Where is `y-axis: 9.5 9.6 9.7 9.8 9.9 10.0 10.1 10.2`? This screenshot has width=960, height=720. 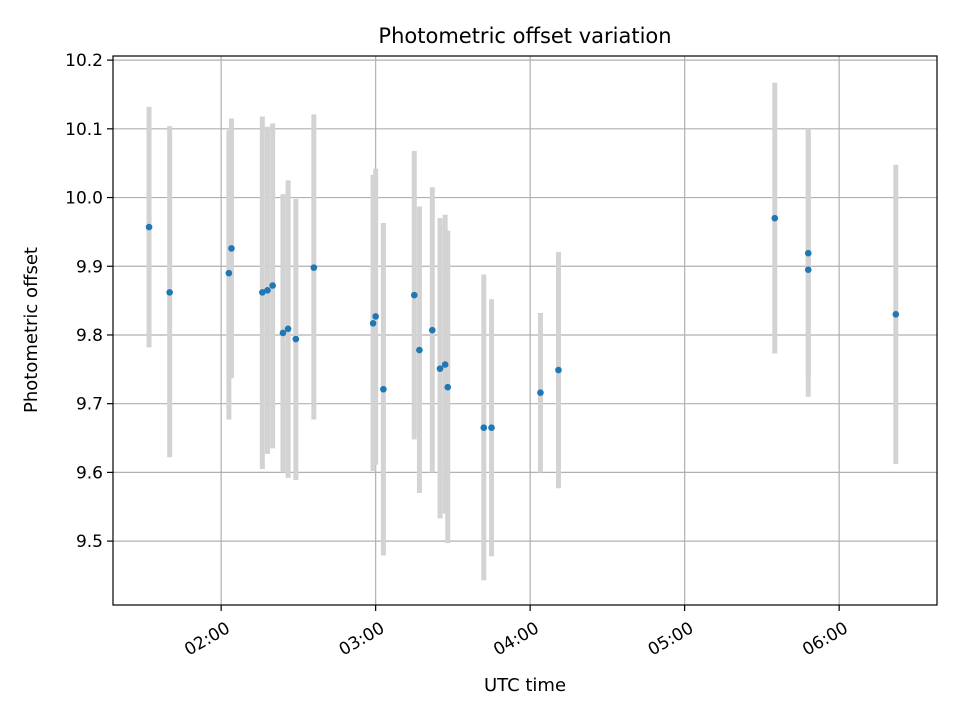 y-axis: 9.5 9.6 9.7 9.8 9.9 10.0 10.1 10.2 is located at coordinates (89, 301).